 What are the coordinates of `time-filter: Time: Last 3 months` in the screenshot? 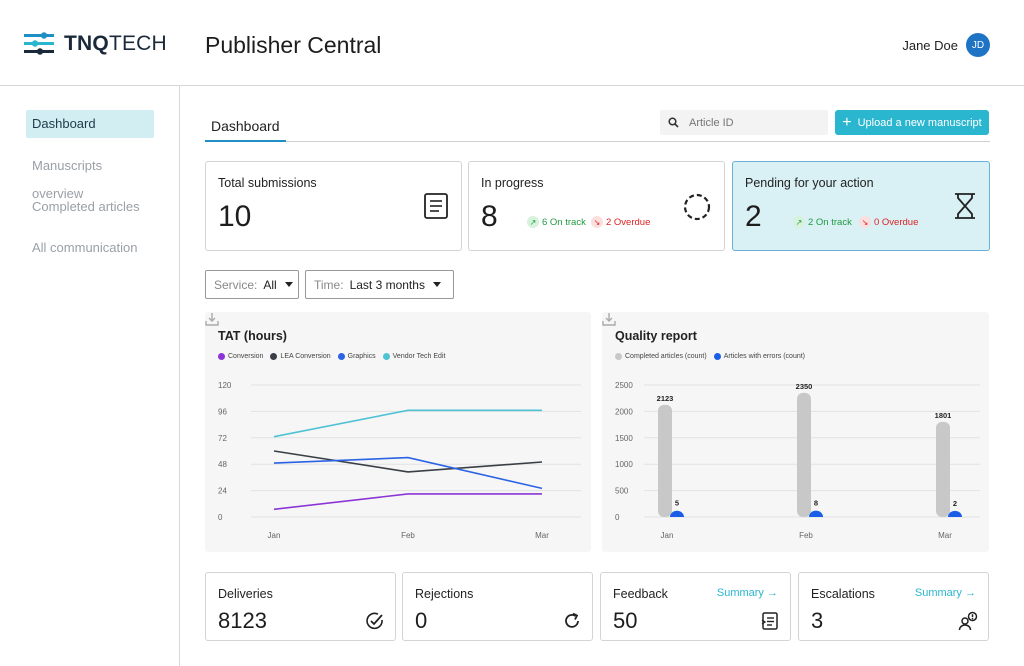 It's located at (379, 284).